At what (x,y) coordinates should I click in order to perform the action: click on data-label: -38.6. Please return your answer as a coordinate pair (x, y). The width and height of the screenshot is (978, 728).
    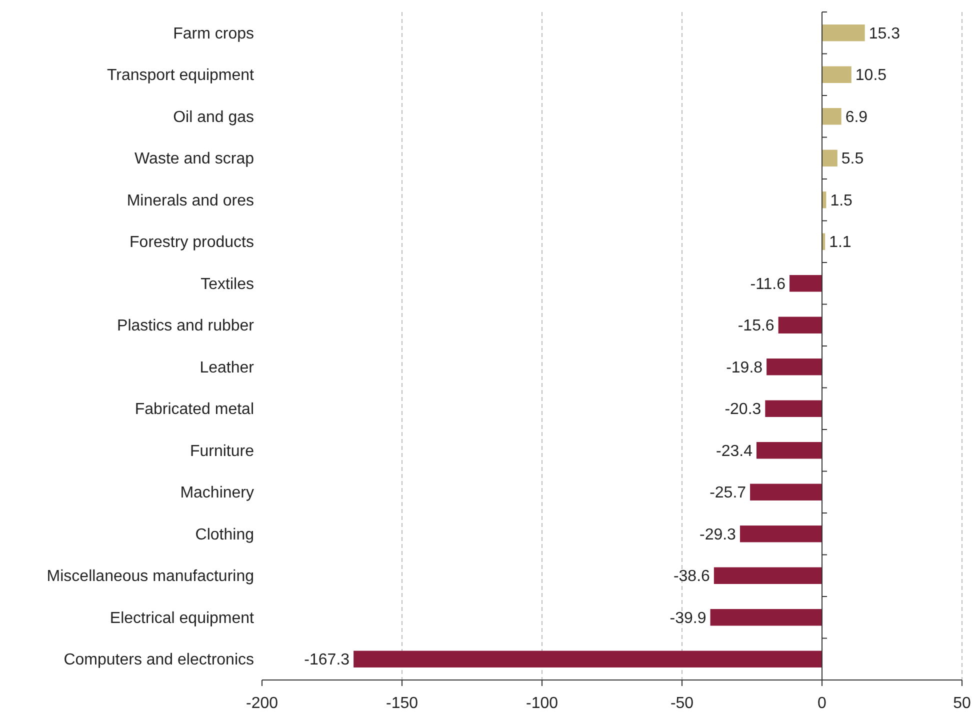
    Looking at the image, I should click on (691, 577).